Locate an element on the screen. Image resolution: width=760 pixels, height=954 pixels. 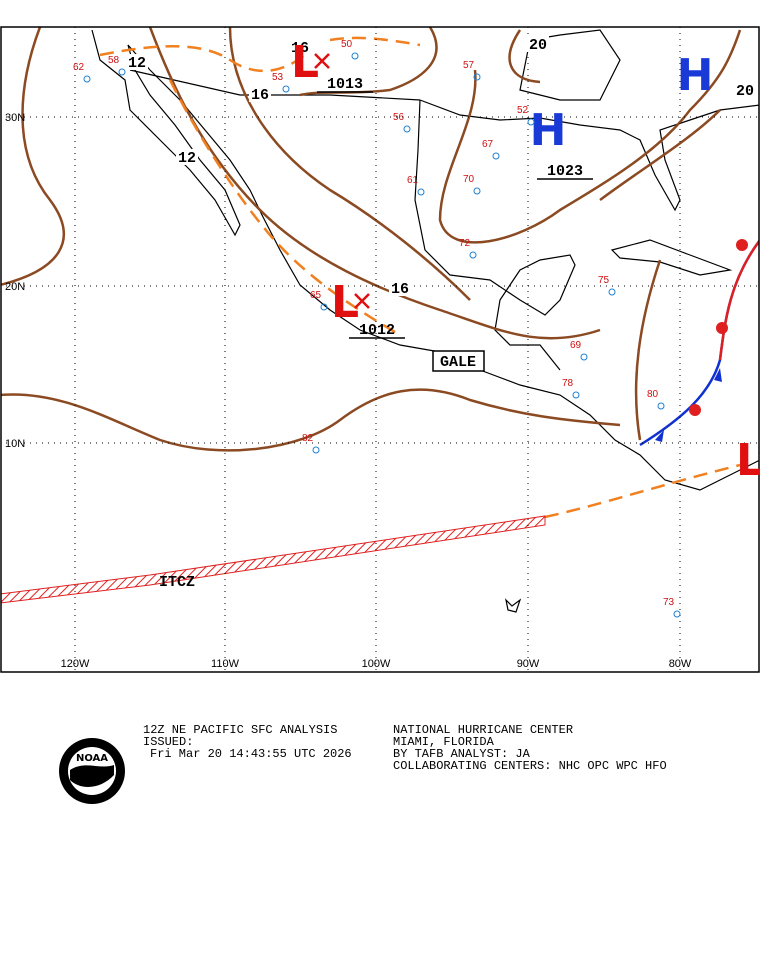
station-temp: 56 is located at coordinates (399, 117).